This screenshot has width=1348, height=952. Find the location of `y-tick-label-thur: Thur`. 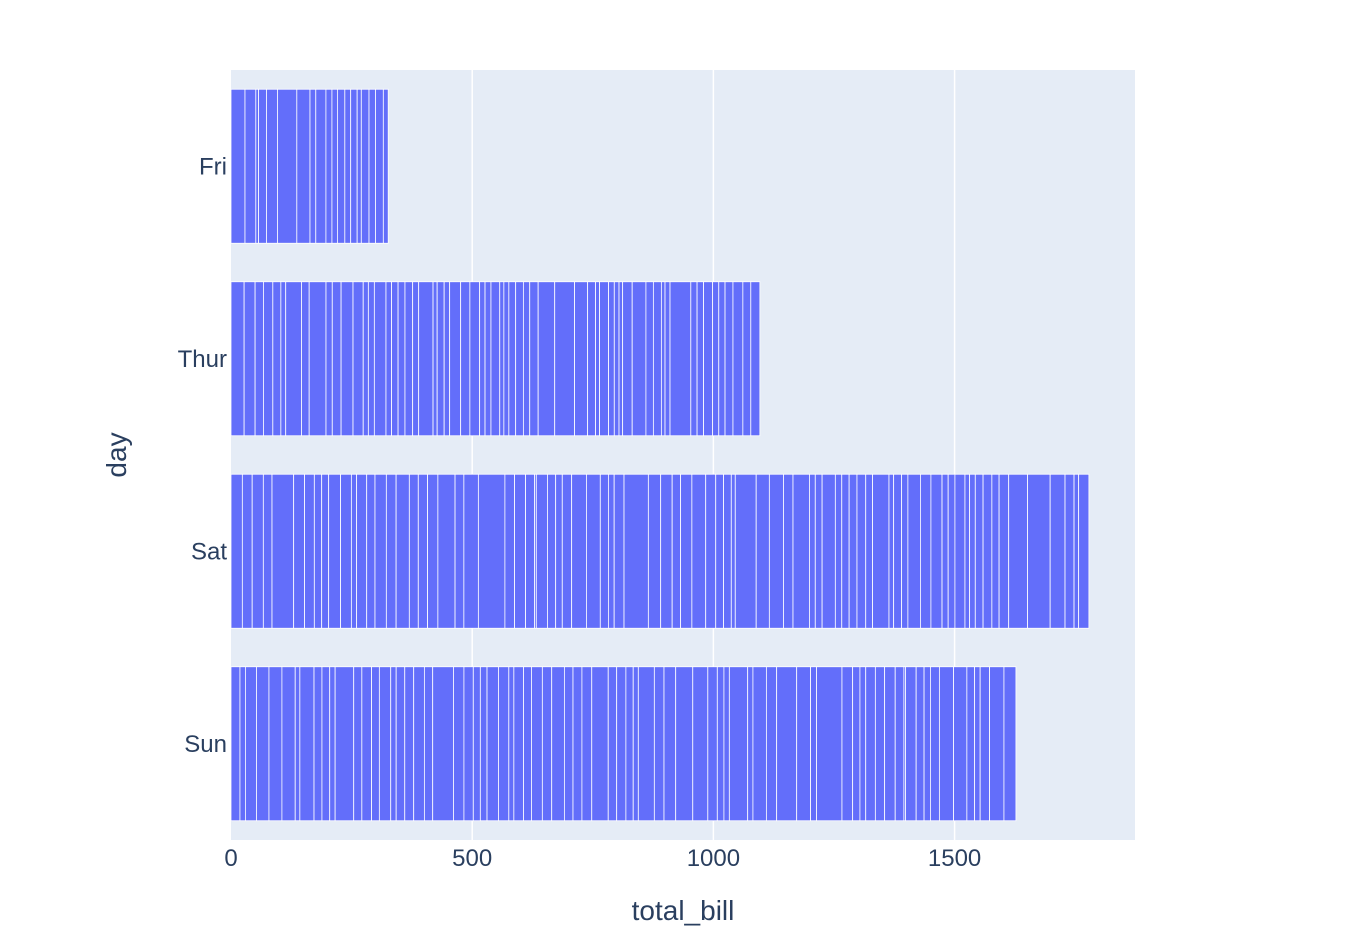

y-tick-label-thur: Thur is located at coordinates (202, 359).